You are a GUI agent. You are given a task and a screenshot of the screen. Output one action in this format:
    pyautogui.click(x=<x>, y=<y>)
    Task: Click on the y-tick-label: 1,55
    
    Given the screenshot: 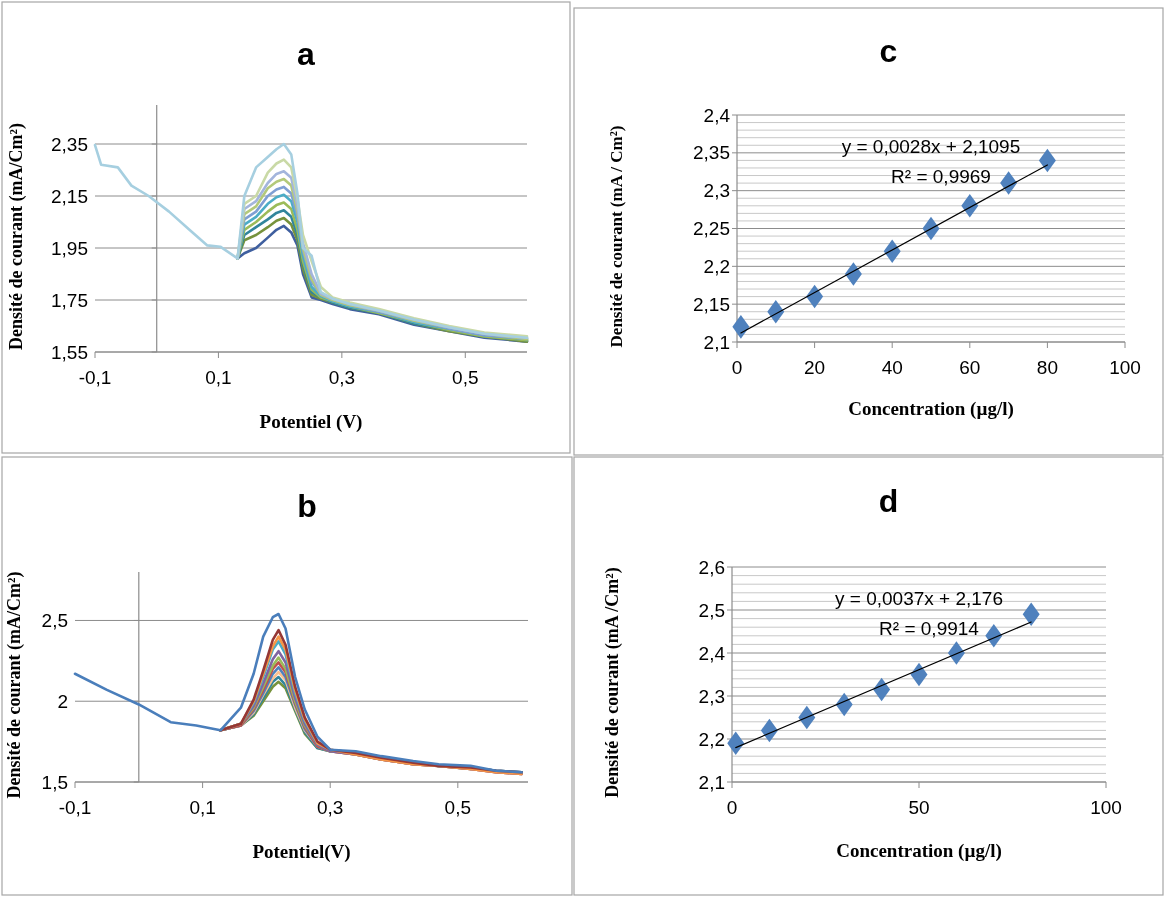 What is the action you would take?
    pyautogui.click(x=69, y=352)
    